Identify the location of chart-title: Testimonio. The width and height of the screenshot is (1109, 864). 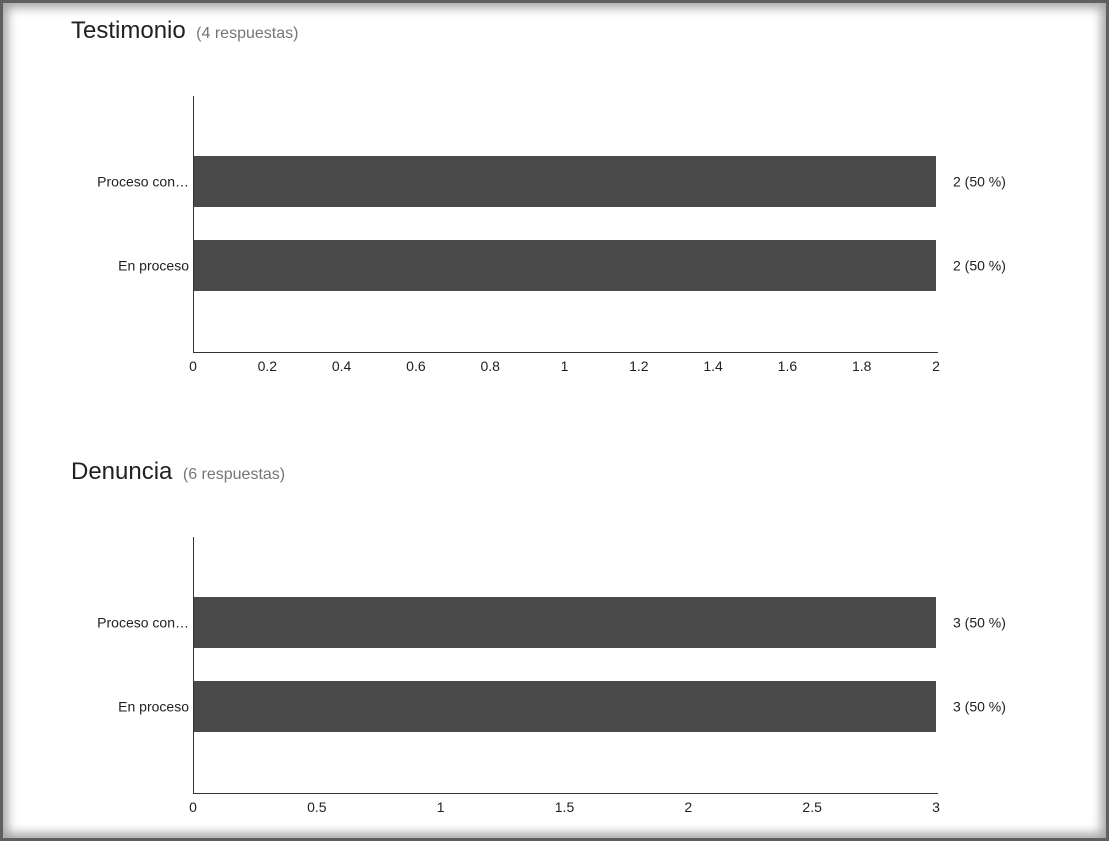
(128, 30).